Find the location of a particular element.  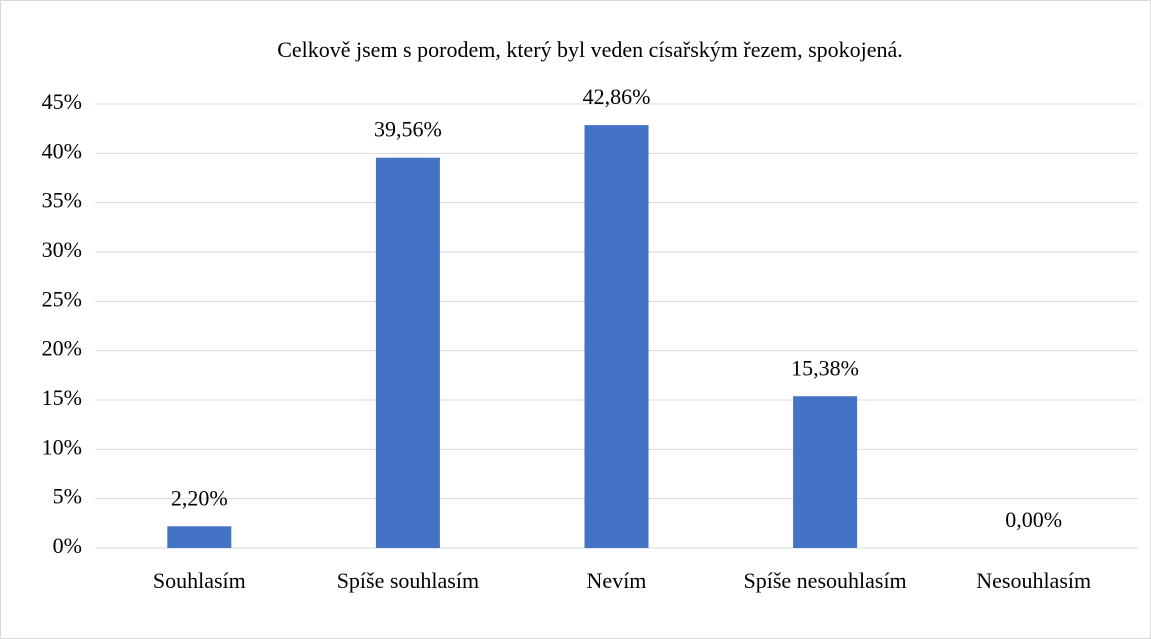

y-tick-label: 35% is located at coordinates (62, 200).